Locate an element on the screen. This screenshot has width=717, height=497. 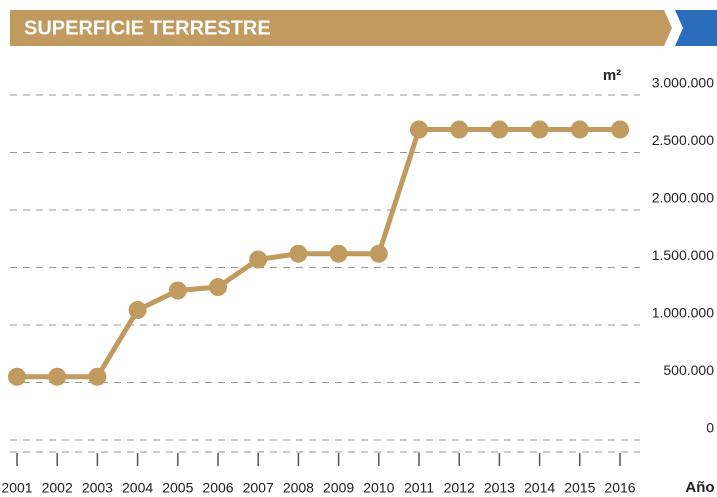
x-tick-label: 2008 is located at coordinates (298, 488).